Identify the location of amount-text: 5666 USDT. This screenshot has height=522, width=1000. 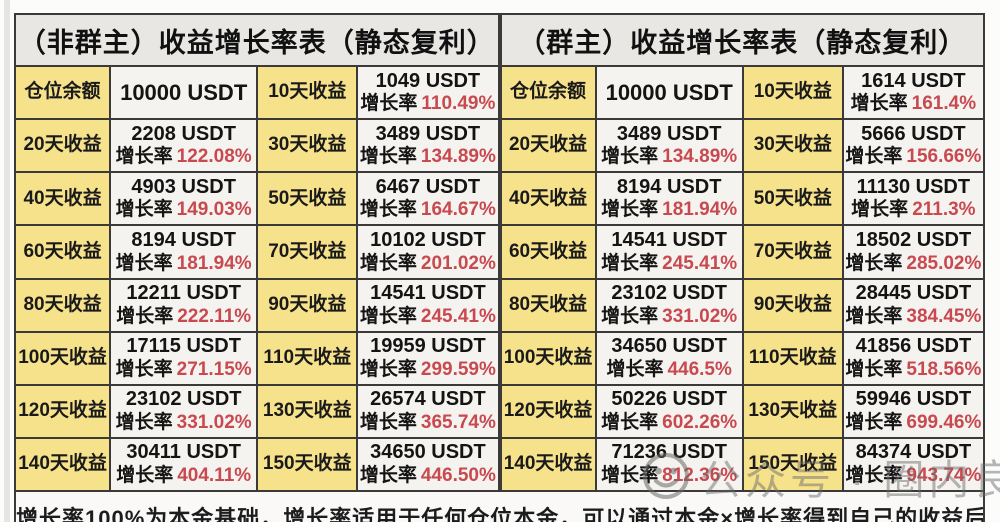
(913, 133).